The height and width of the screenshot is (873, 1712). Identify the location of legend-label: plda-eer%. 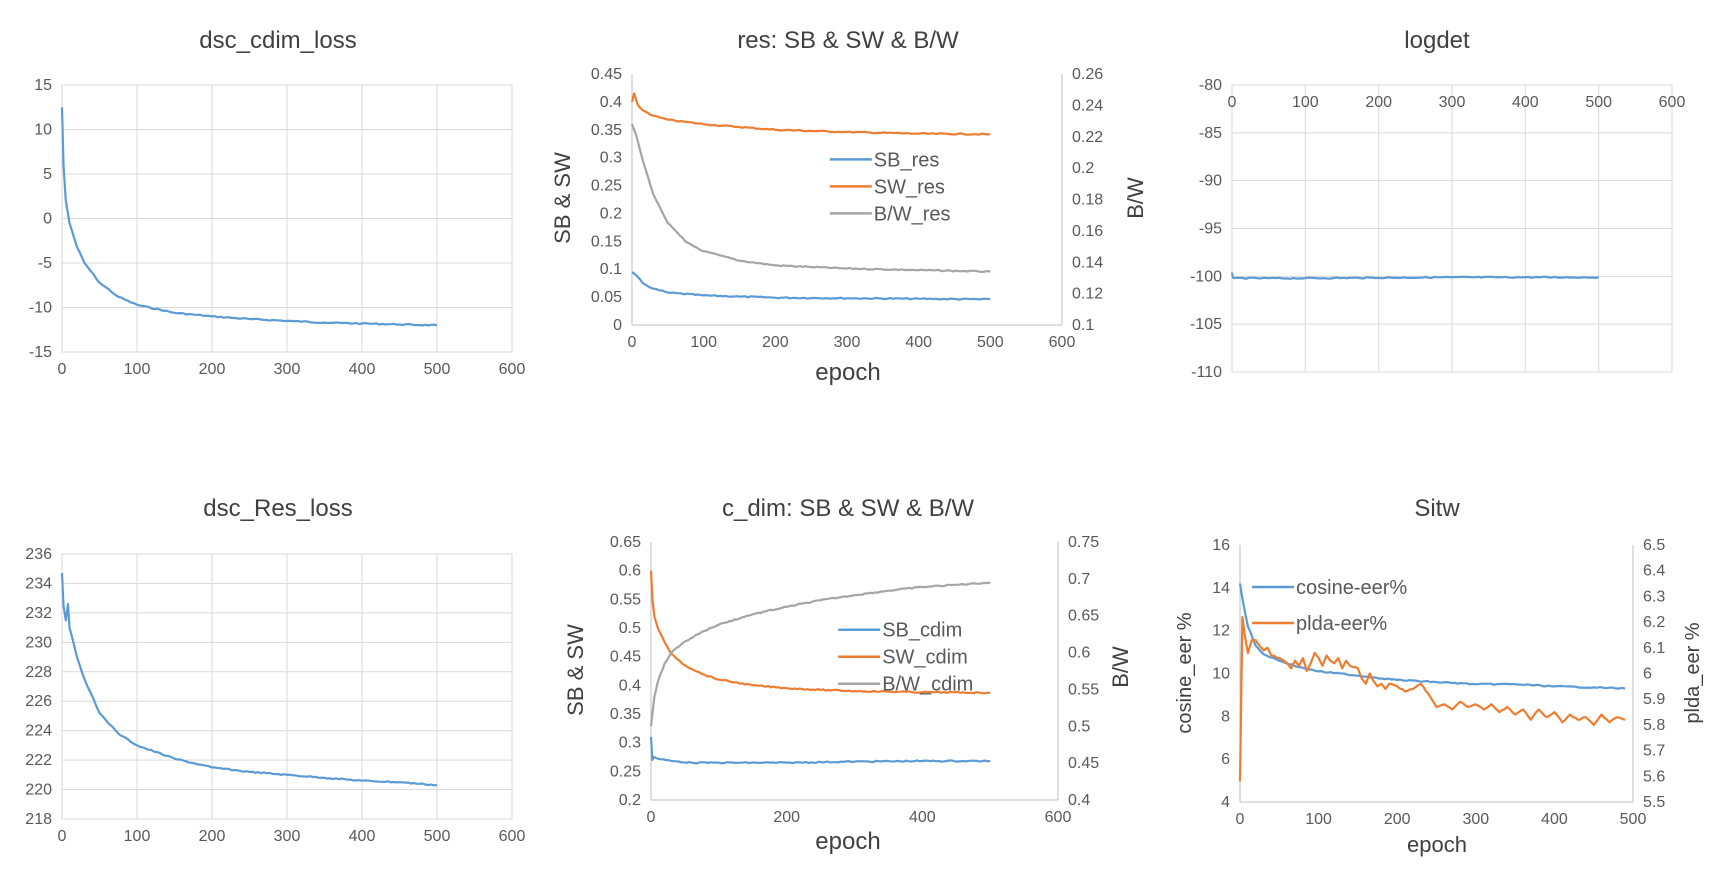
(1341, 624).